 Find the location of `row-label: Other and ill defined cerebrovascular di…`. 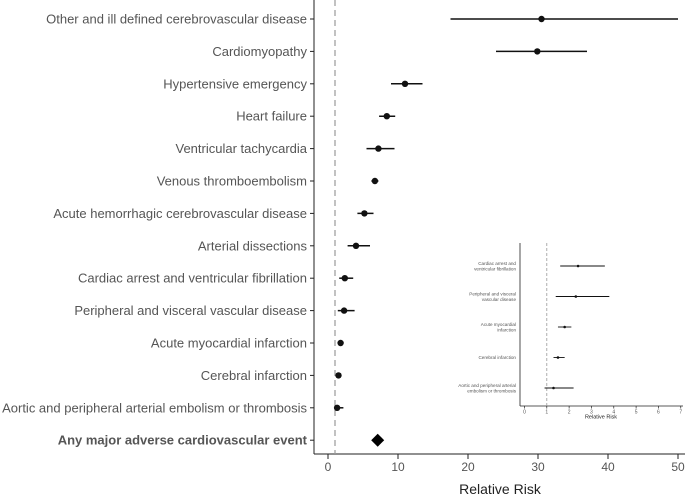

row-label: Other and ill defined cerebrovascular di… is located at coordinates (176, 19).